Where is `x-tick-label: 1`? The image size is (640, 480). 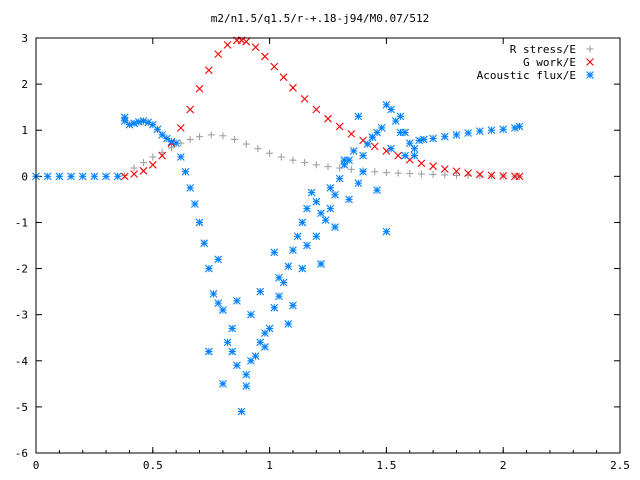 x-tick-label: 1 is located at coordinates (269, 465).